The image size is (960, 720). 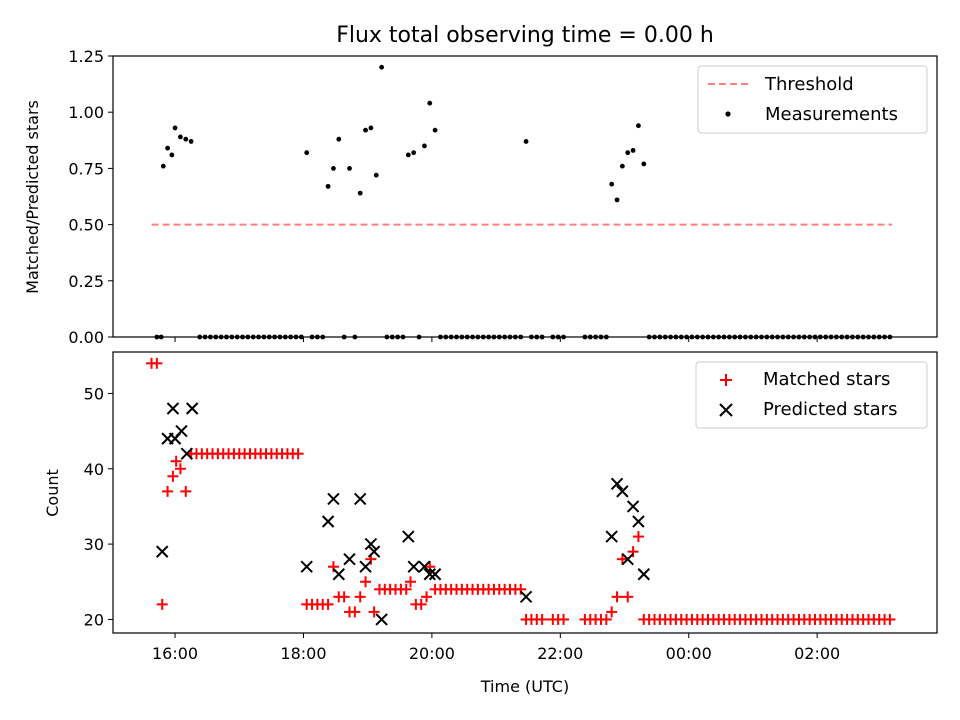 I want to click on count-x-tick-label: 20:00, so click(x=432, y=653).